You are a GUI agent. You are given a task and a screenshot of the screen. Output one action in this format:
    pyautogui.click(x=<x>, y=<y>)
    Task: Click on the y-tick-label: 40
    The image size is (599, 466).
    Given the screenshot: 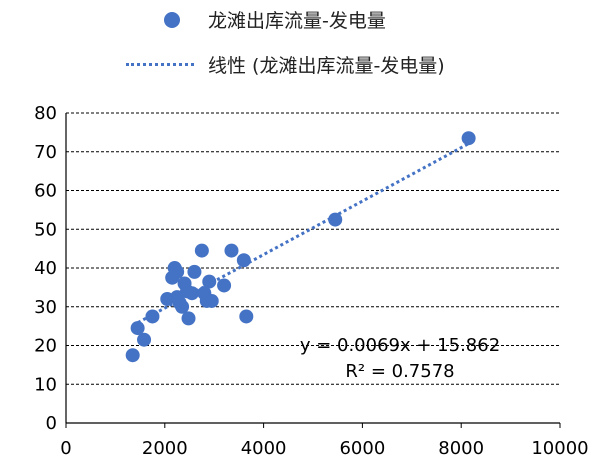 What is the action you would take?
    pyautogui.click(x=45, y=268)
    